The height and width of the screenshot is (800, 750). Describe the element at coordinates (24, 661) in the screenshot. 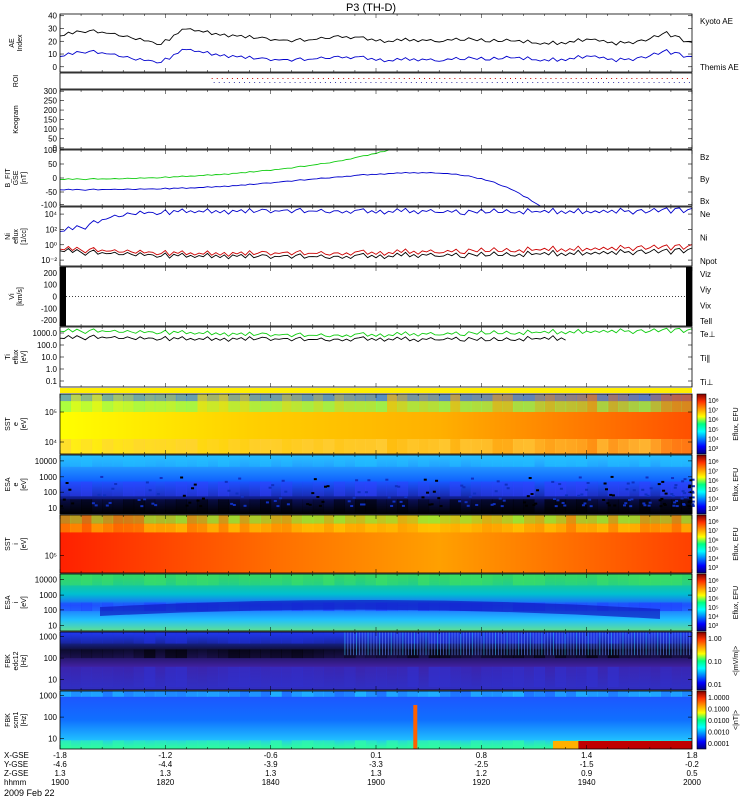

I see `fbk_e-ylabel-part: [Hz]` at that location.